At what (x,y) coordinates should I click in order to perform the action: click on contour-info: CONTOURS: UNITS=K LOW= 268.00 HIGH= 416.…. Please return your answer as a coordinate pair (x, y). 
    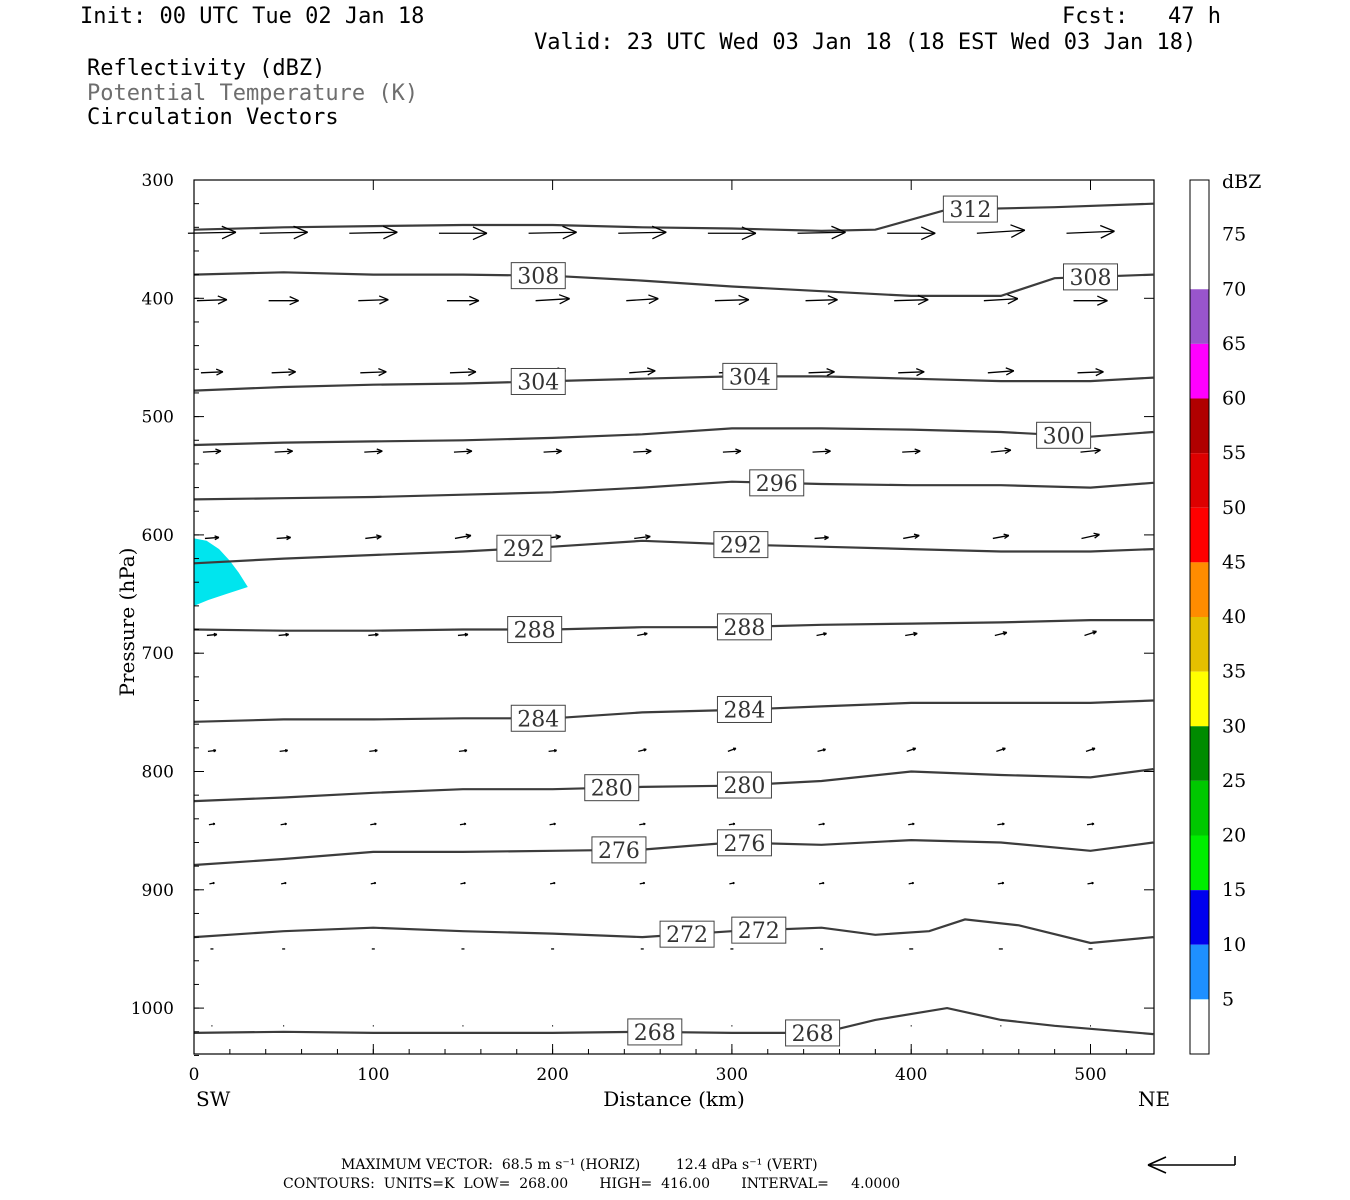
    Looking at the image, I should click on (592, 1184).